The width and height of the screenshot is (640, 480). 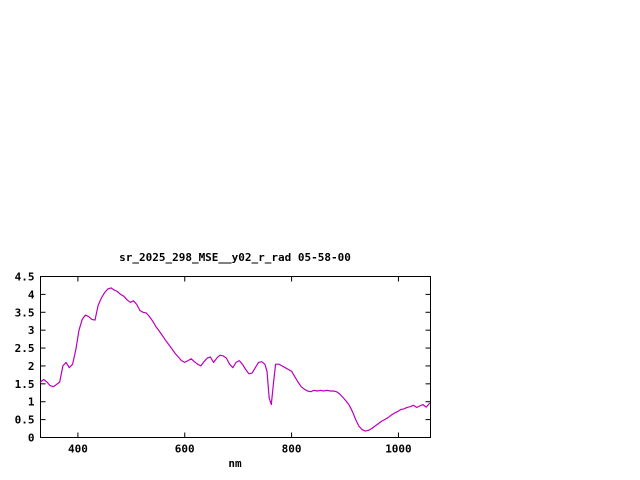 What do you see at coordinates (292, 449) in the screenshot?
I see `x-tick-label: 800` at bounding box center [292, 449].